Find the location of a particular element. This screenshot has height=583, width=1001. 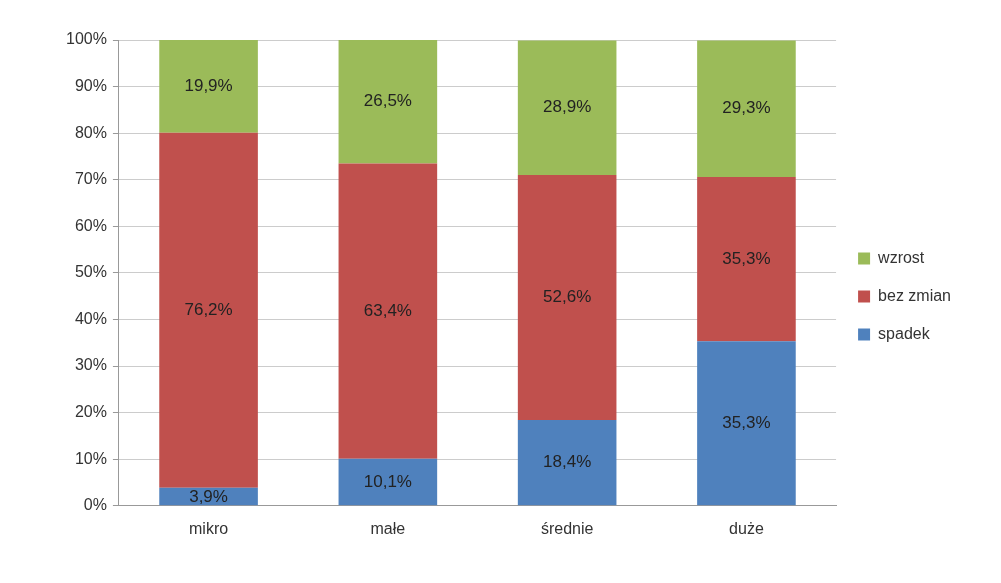

y-tick-label: 50% is located at coordinates (90, 272).